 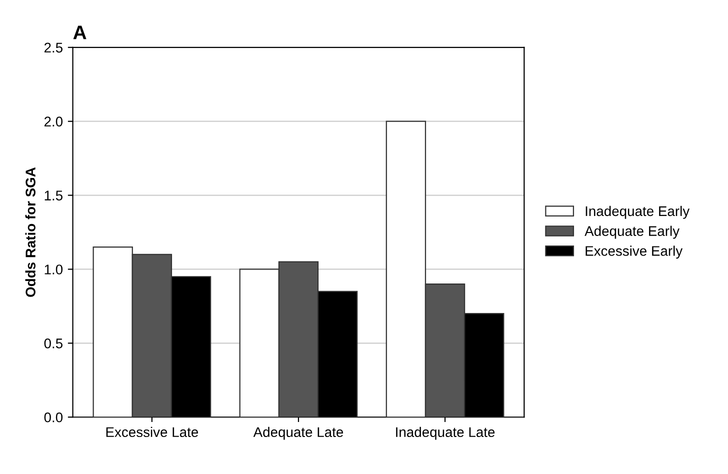 I want to click on legend-label: Inadequate Early, so click(x=638, y=212).